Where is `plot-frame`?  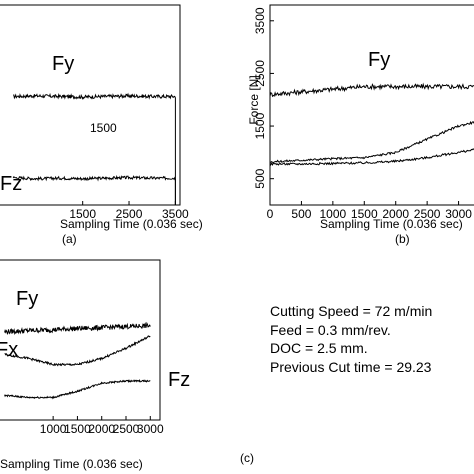
plot-frame is located at coordinates (80, 340).